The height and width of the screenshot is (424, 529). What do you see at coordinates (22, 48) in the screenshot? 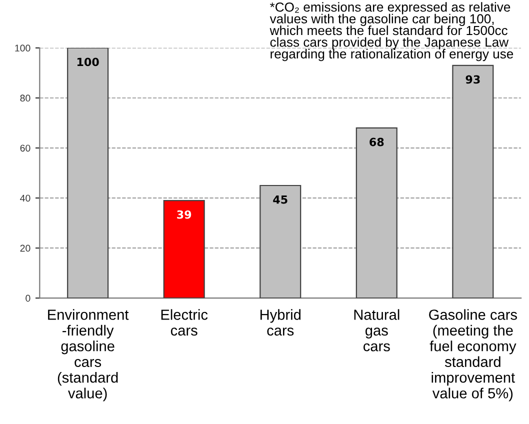
I see `y-tick-label: 100` at bounding box center [22, 48].